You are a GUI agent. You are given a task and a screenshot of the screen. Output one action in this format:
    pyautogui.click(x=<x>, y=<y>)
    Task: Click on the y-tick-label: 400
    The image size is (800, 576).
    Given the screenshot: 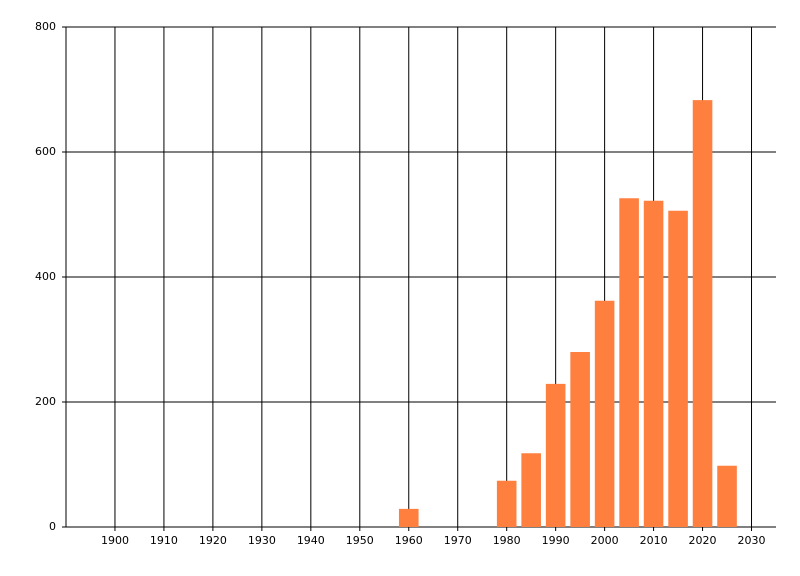 What is the action you would take?
    pyautogui.click(x=45, y=276)
    